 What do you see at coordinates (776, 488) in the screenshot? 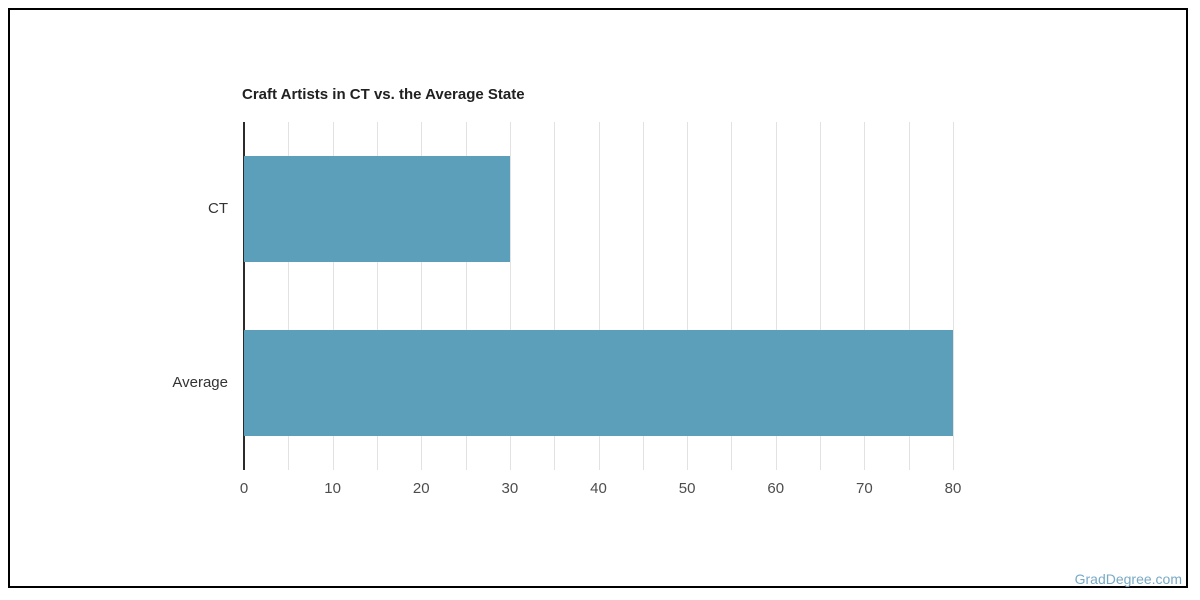
I see `x-tick-label: 60` at bounding box center [776, 488].